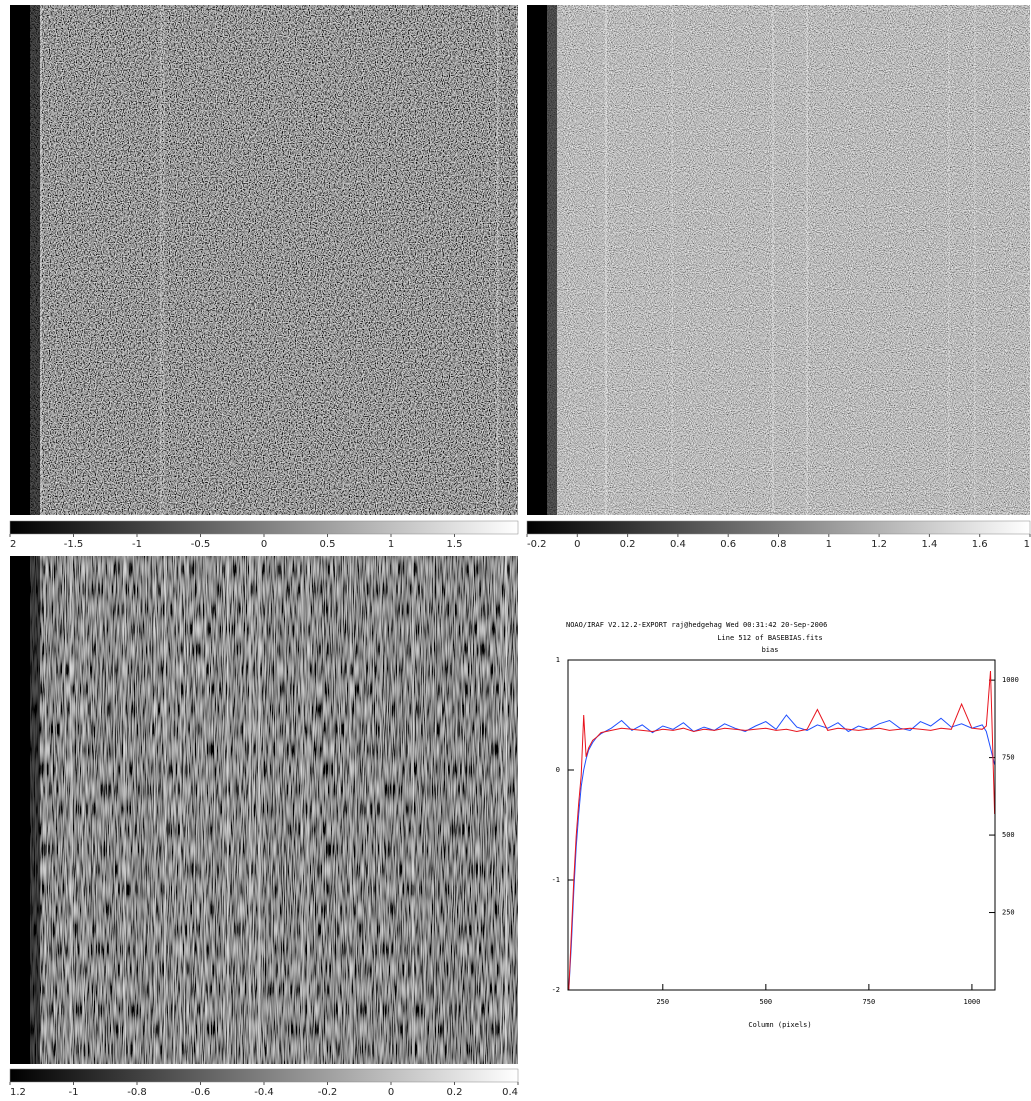  Describe the element at coordinates (137, 1092) in the screenshot. I see `colorbar-tick-label: -0.8` at that location.